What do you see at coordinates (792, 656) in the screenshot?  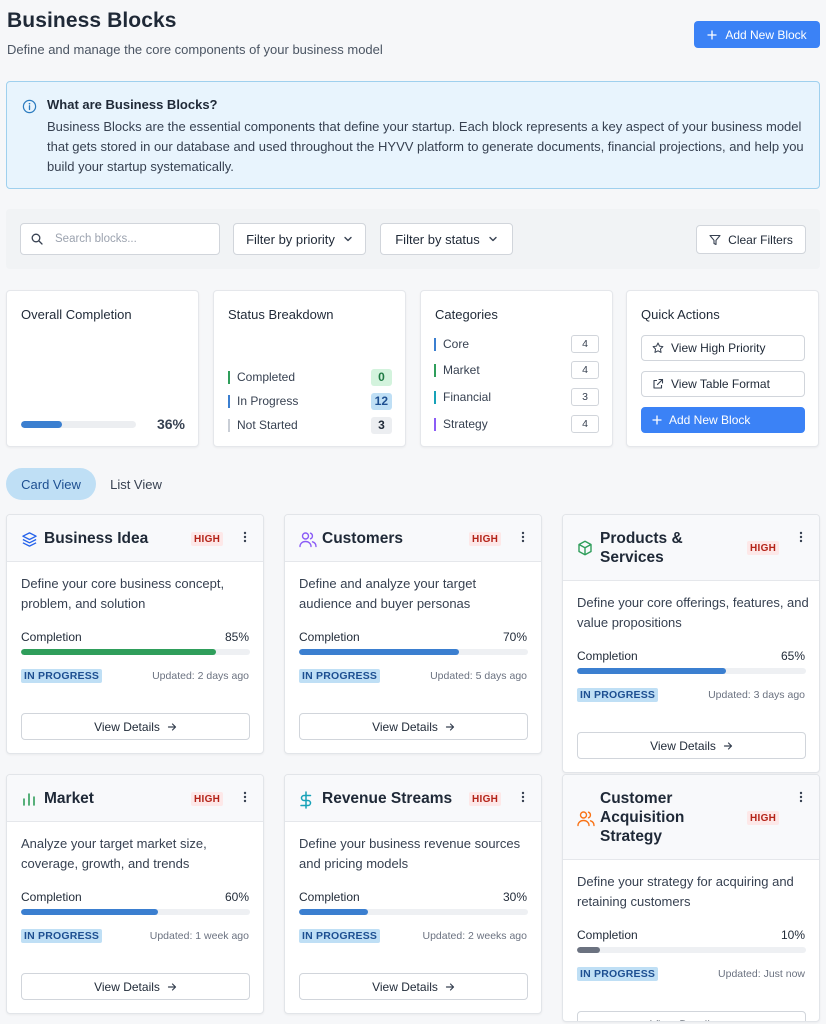 I see `completion-percent: 65%` at bounding box center [792, 656].